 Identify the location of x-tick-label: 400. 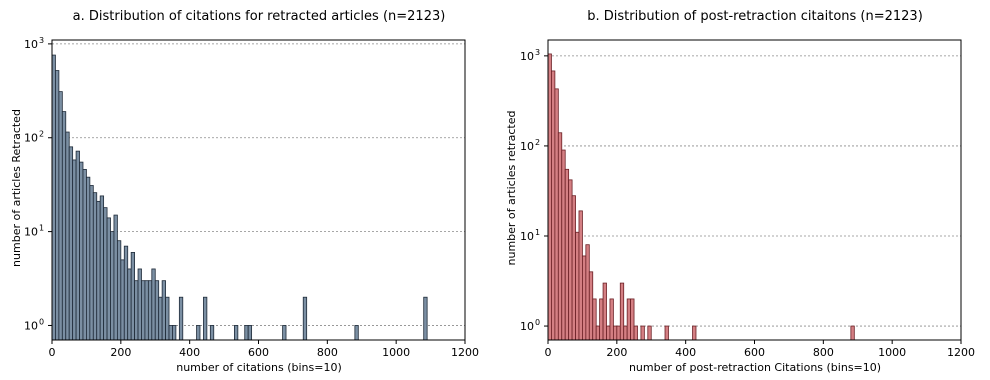
(189, 352).